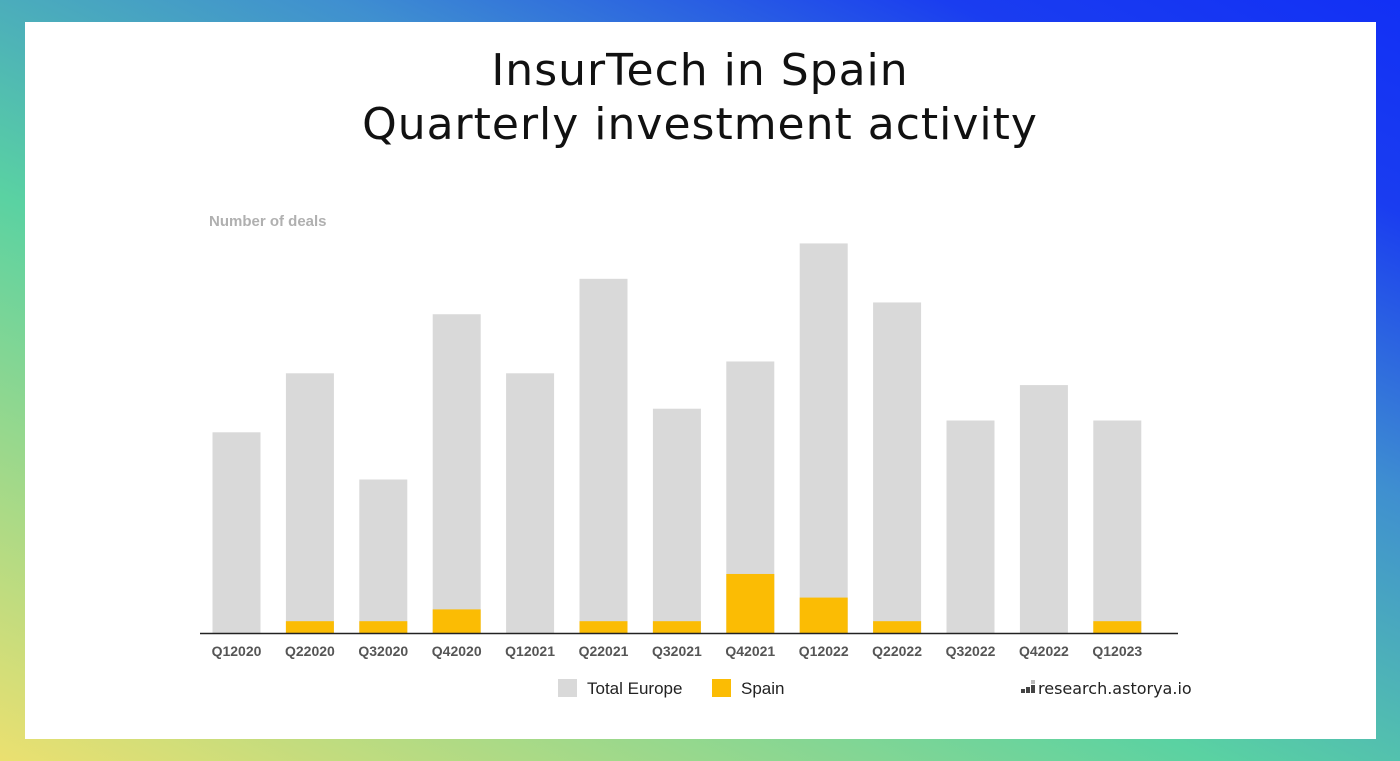 This screenshot has width=1400, height=761. What do you see at coordinates (700, 70) in the screenshot?
I see `title-line-1: InsurTech in Spain` at bounding box center [700, 70].